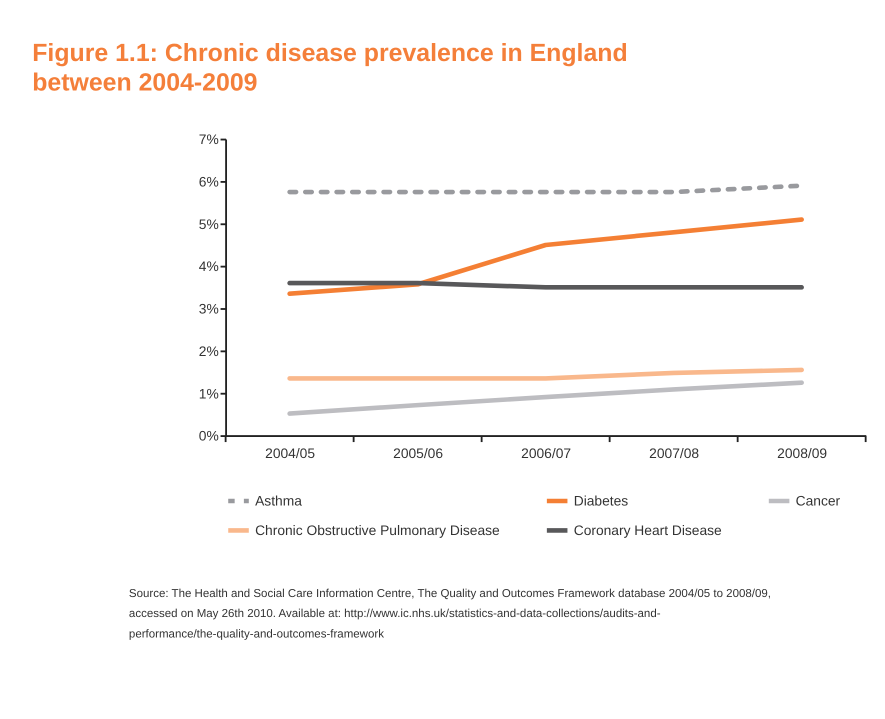 This screenshot has height=719, width=885. What do you see at coordinates (818, 500) in the screenshot?
I see `legend-label: Cancer` at bounding box center [818, 500].